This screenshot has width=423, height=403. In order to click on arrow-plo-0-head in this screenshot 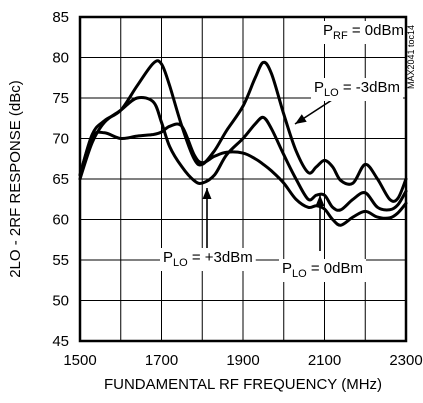, I will do `click(320, 200)`.